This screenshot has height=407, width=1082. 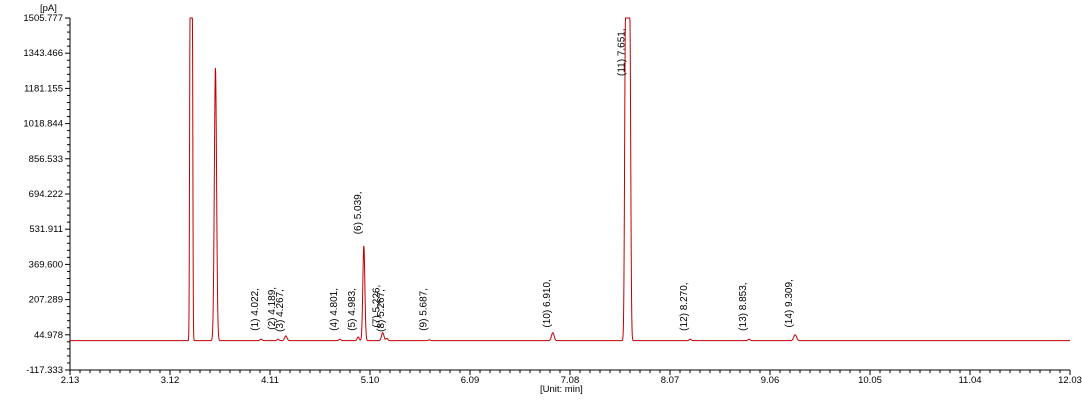 I want to click on peak-label: (13) 8.853,, so click(x=743, y=306).